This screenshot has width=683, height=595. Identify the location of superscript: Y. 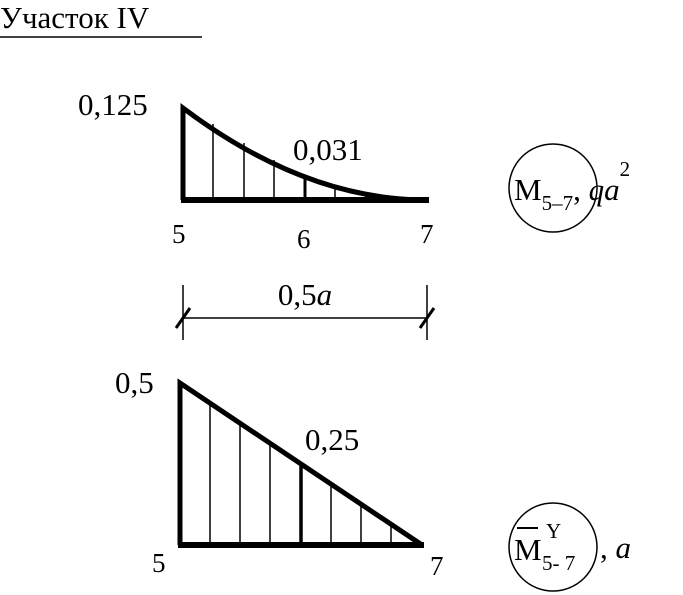
(553, 531).